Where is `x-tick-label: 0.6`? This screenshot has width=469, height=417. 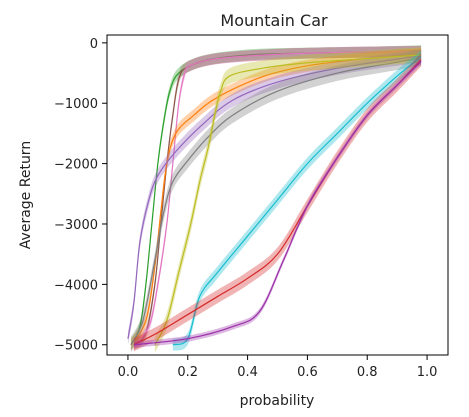 x-tick-label: 0.6 is located at coordinates (307, 372).